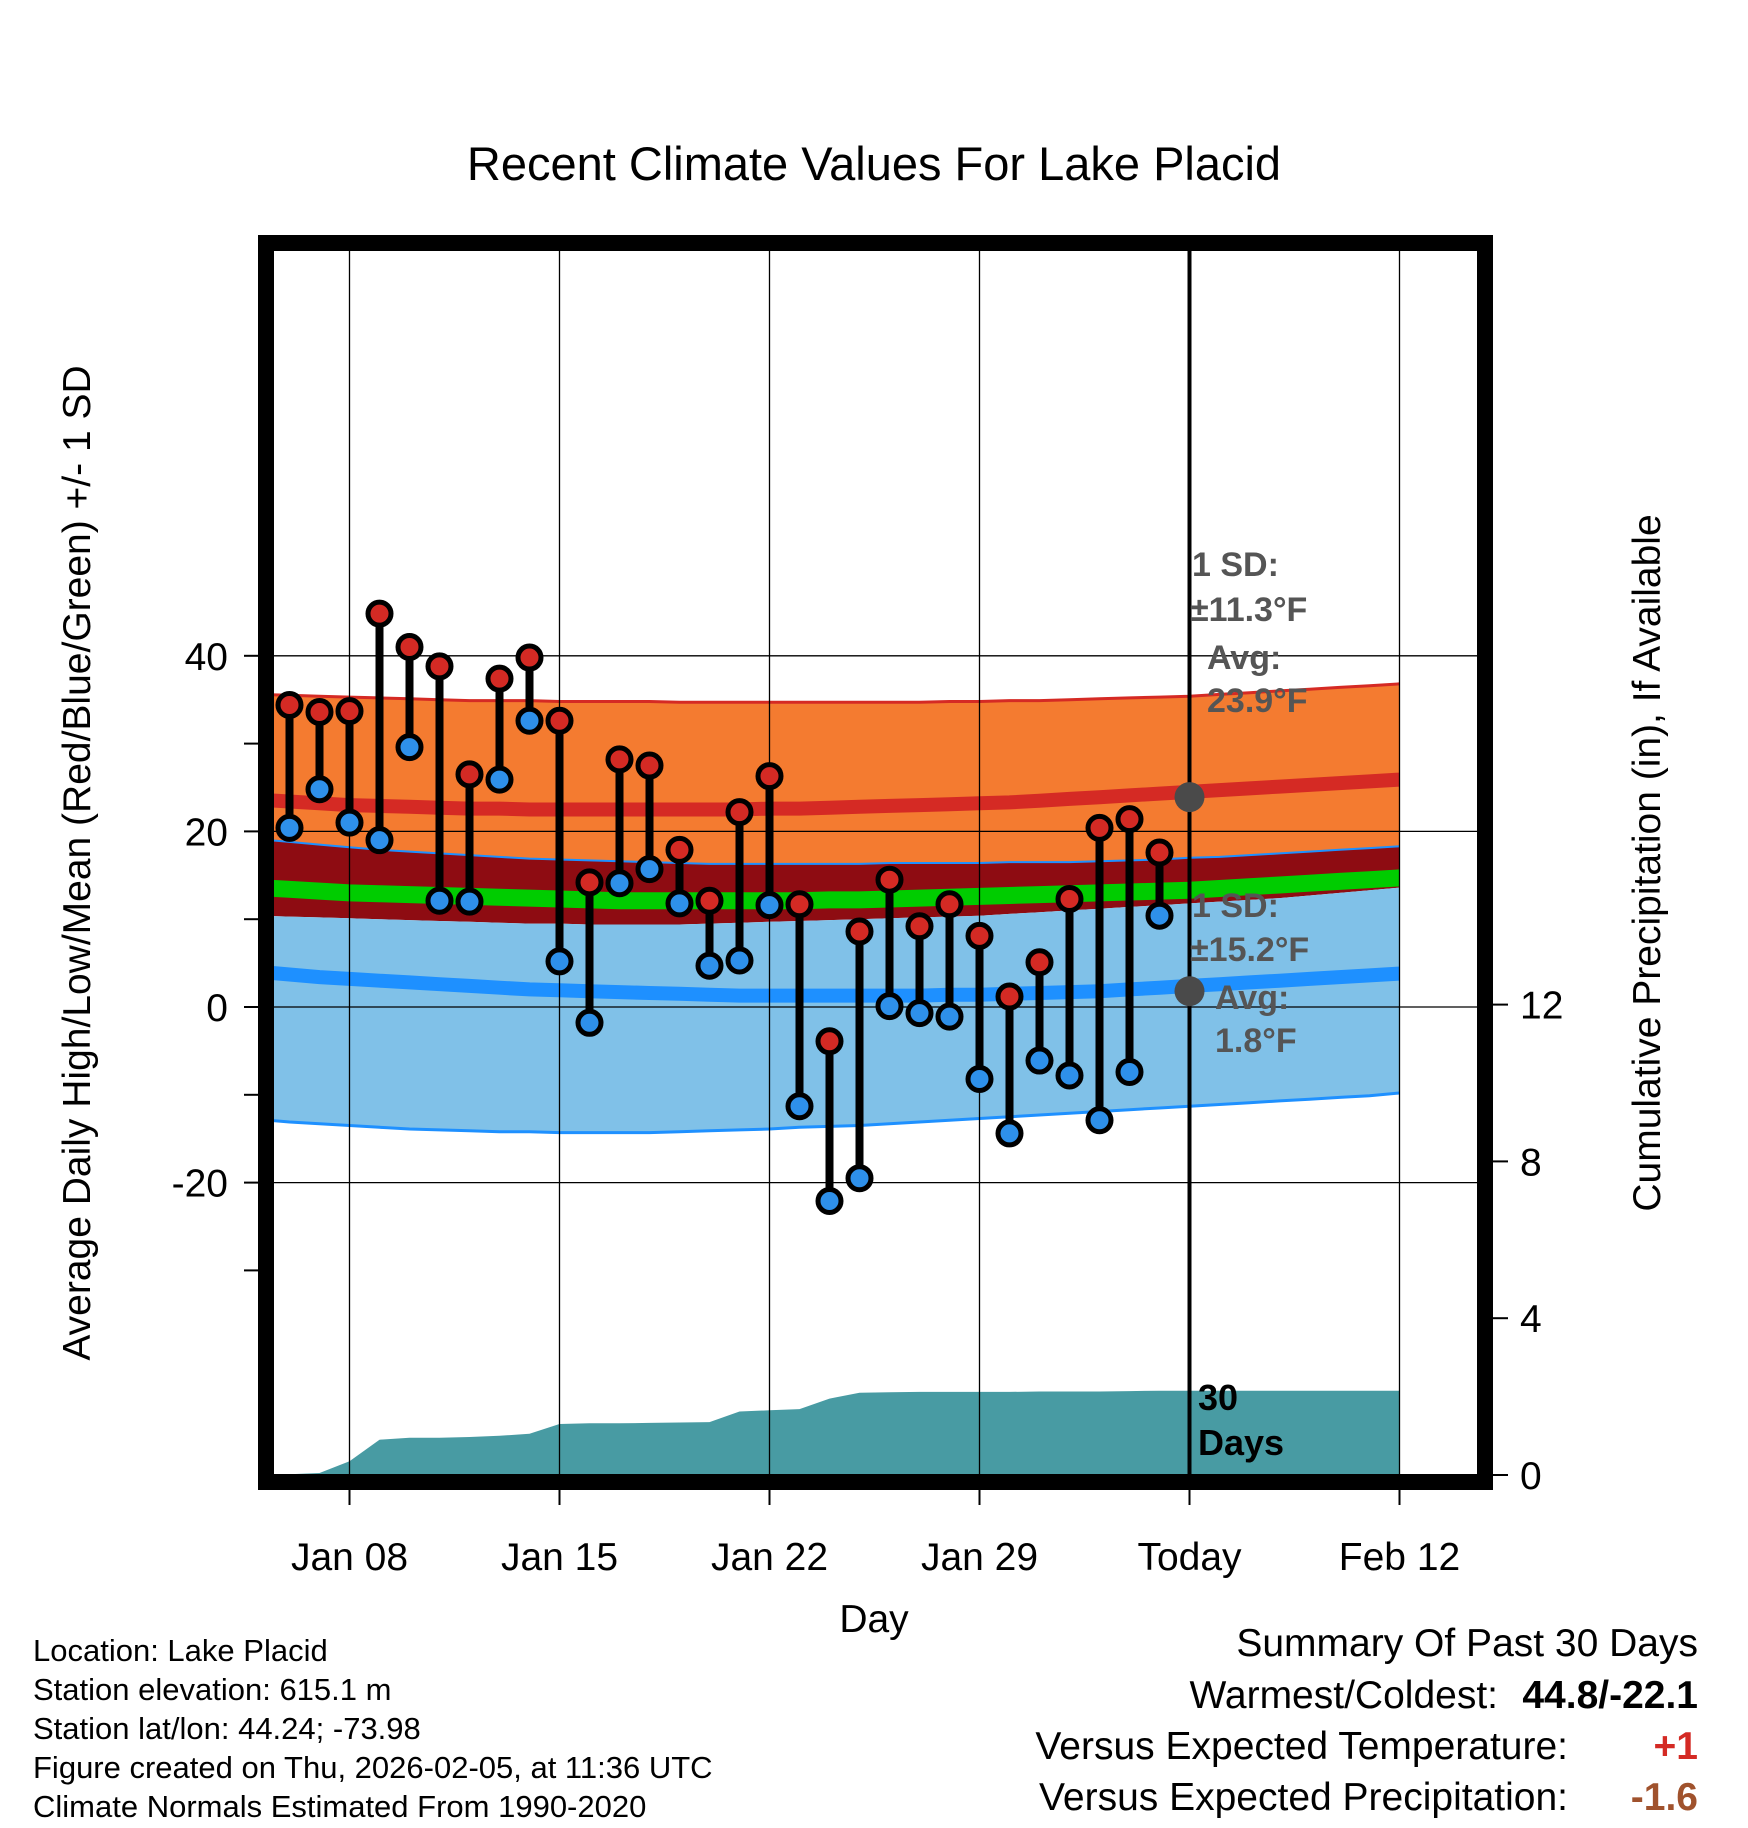 The height and width of the screenshot is (1828, 1748). What do you see at coordinates (180, 1650) in the screenshot?
I see `footer-location: Location: Lake Placid` at bounding box center [180, 1650].